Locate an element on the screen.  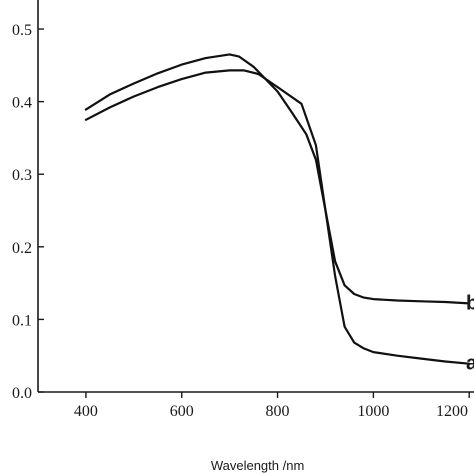
y-tick-label: 0.0 is located at coordinates (22, 393).